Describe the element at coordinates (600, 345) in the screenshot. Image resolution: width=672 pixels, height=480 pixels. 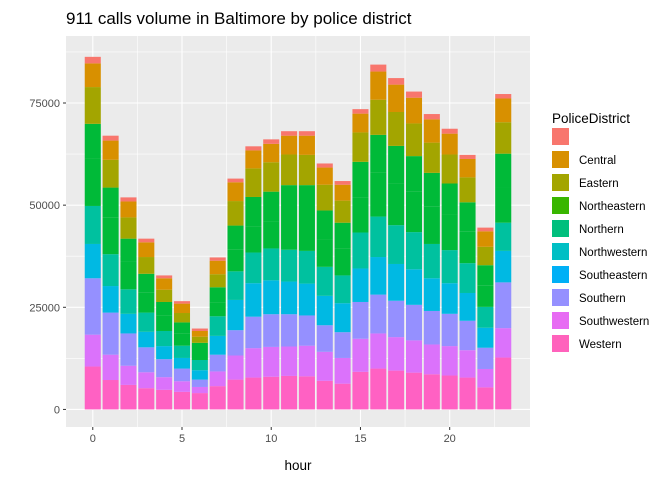
I see `legend-label: Western` at that location.